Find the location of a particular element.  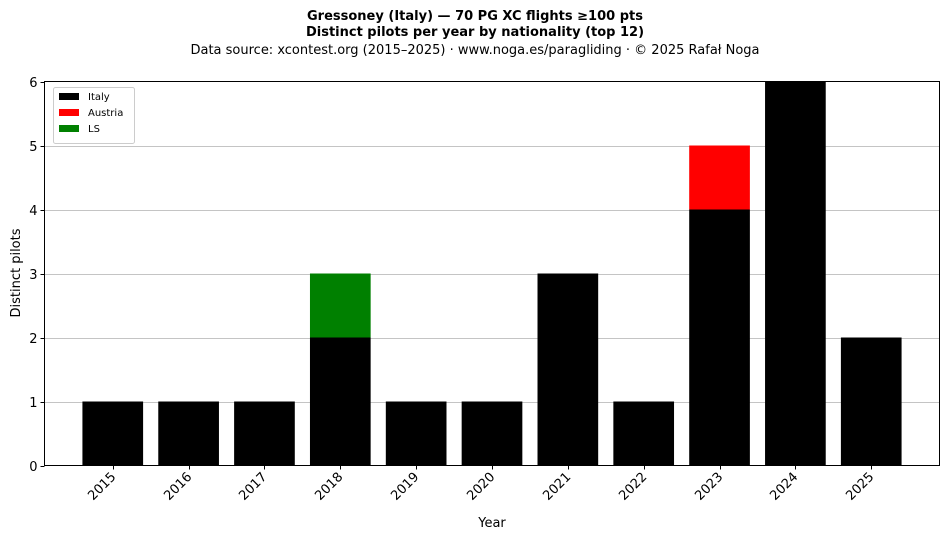

x-tick-label-2017: 2017 is located at coordinates (253, 487).